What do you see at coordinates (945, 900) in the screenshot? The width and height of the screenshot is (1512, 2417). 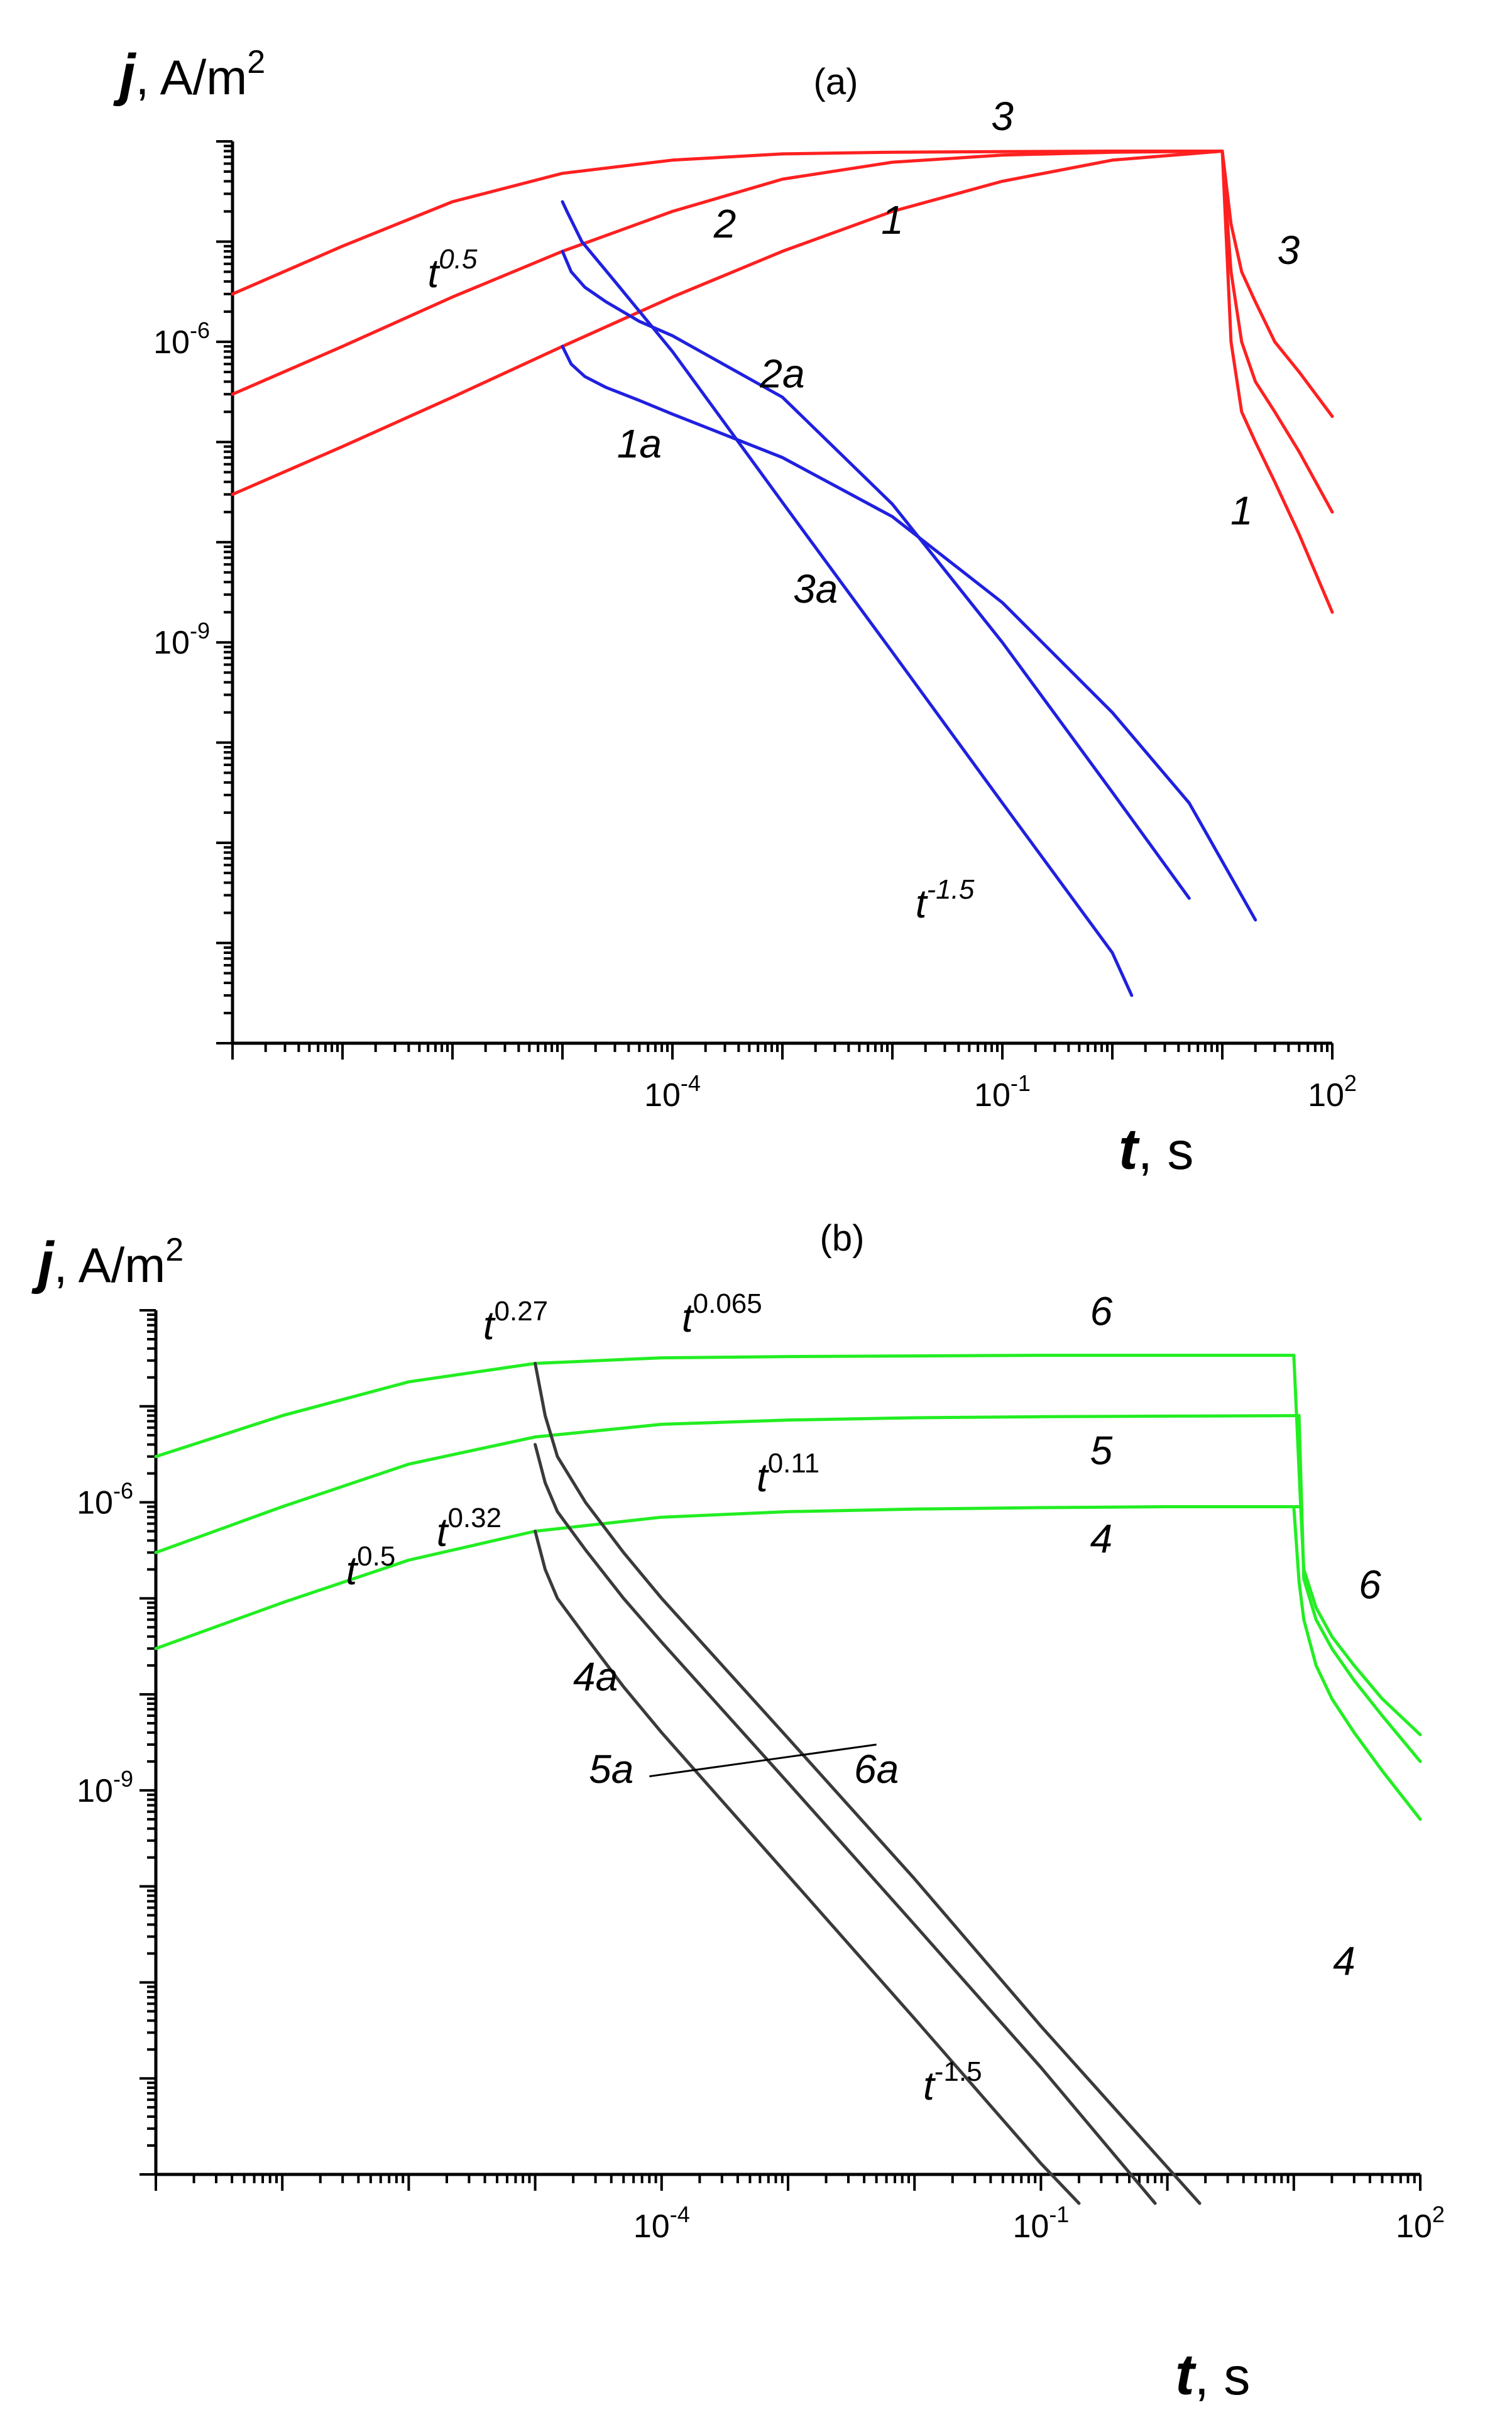 I see `annotation-pow-a-m15: t-1.5` at bounding box center [945, 900].